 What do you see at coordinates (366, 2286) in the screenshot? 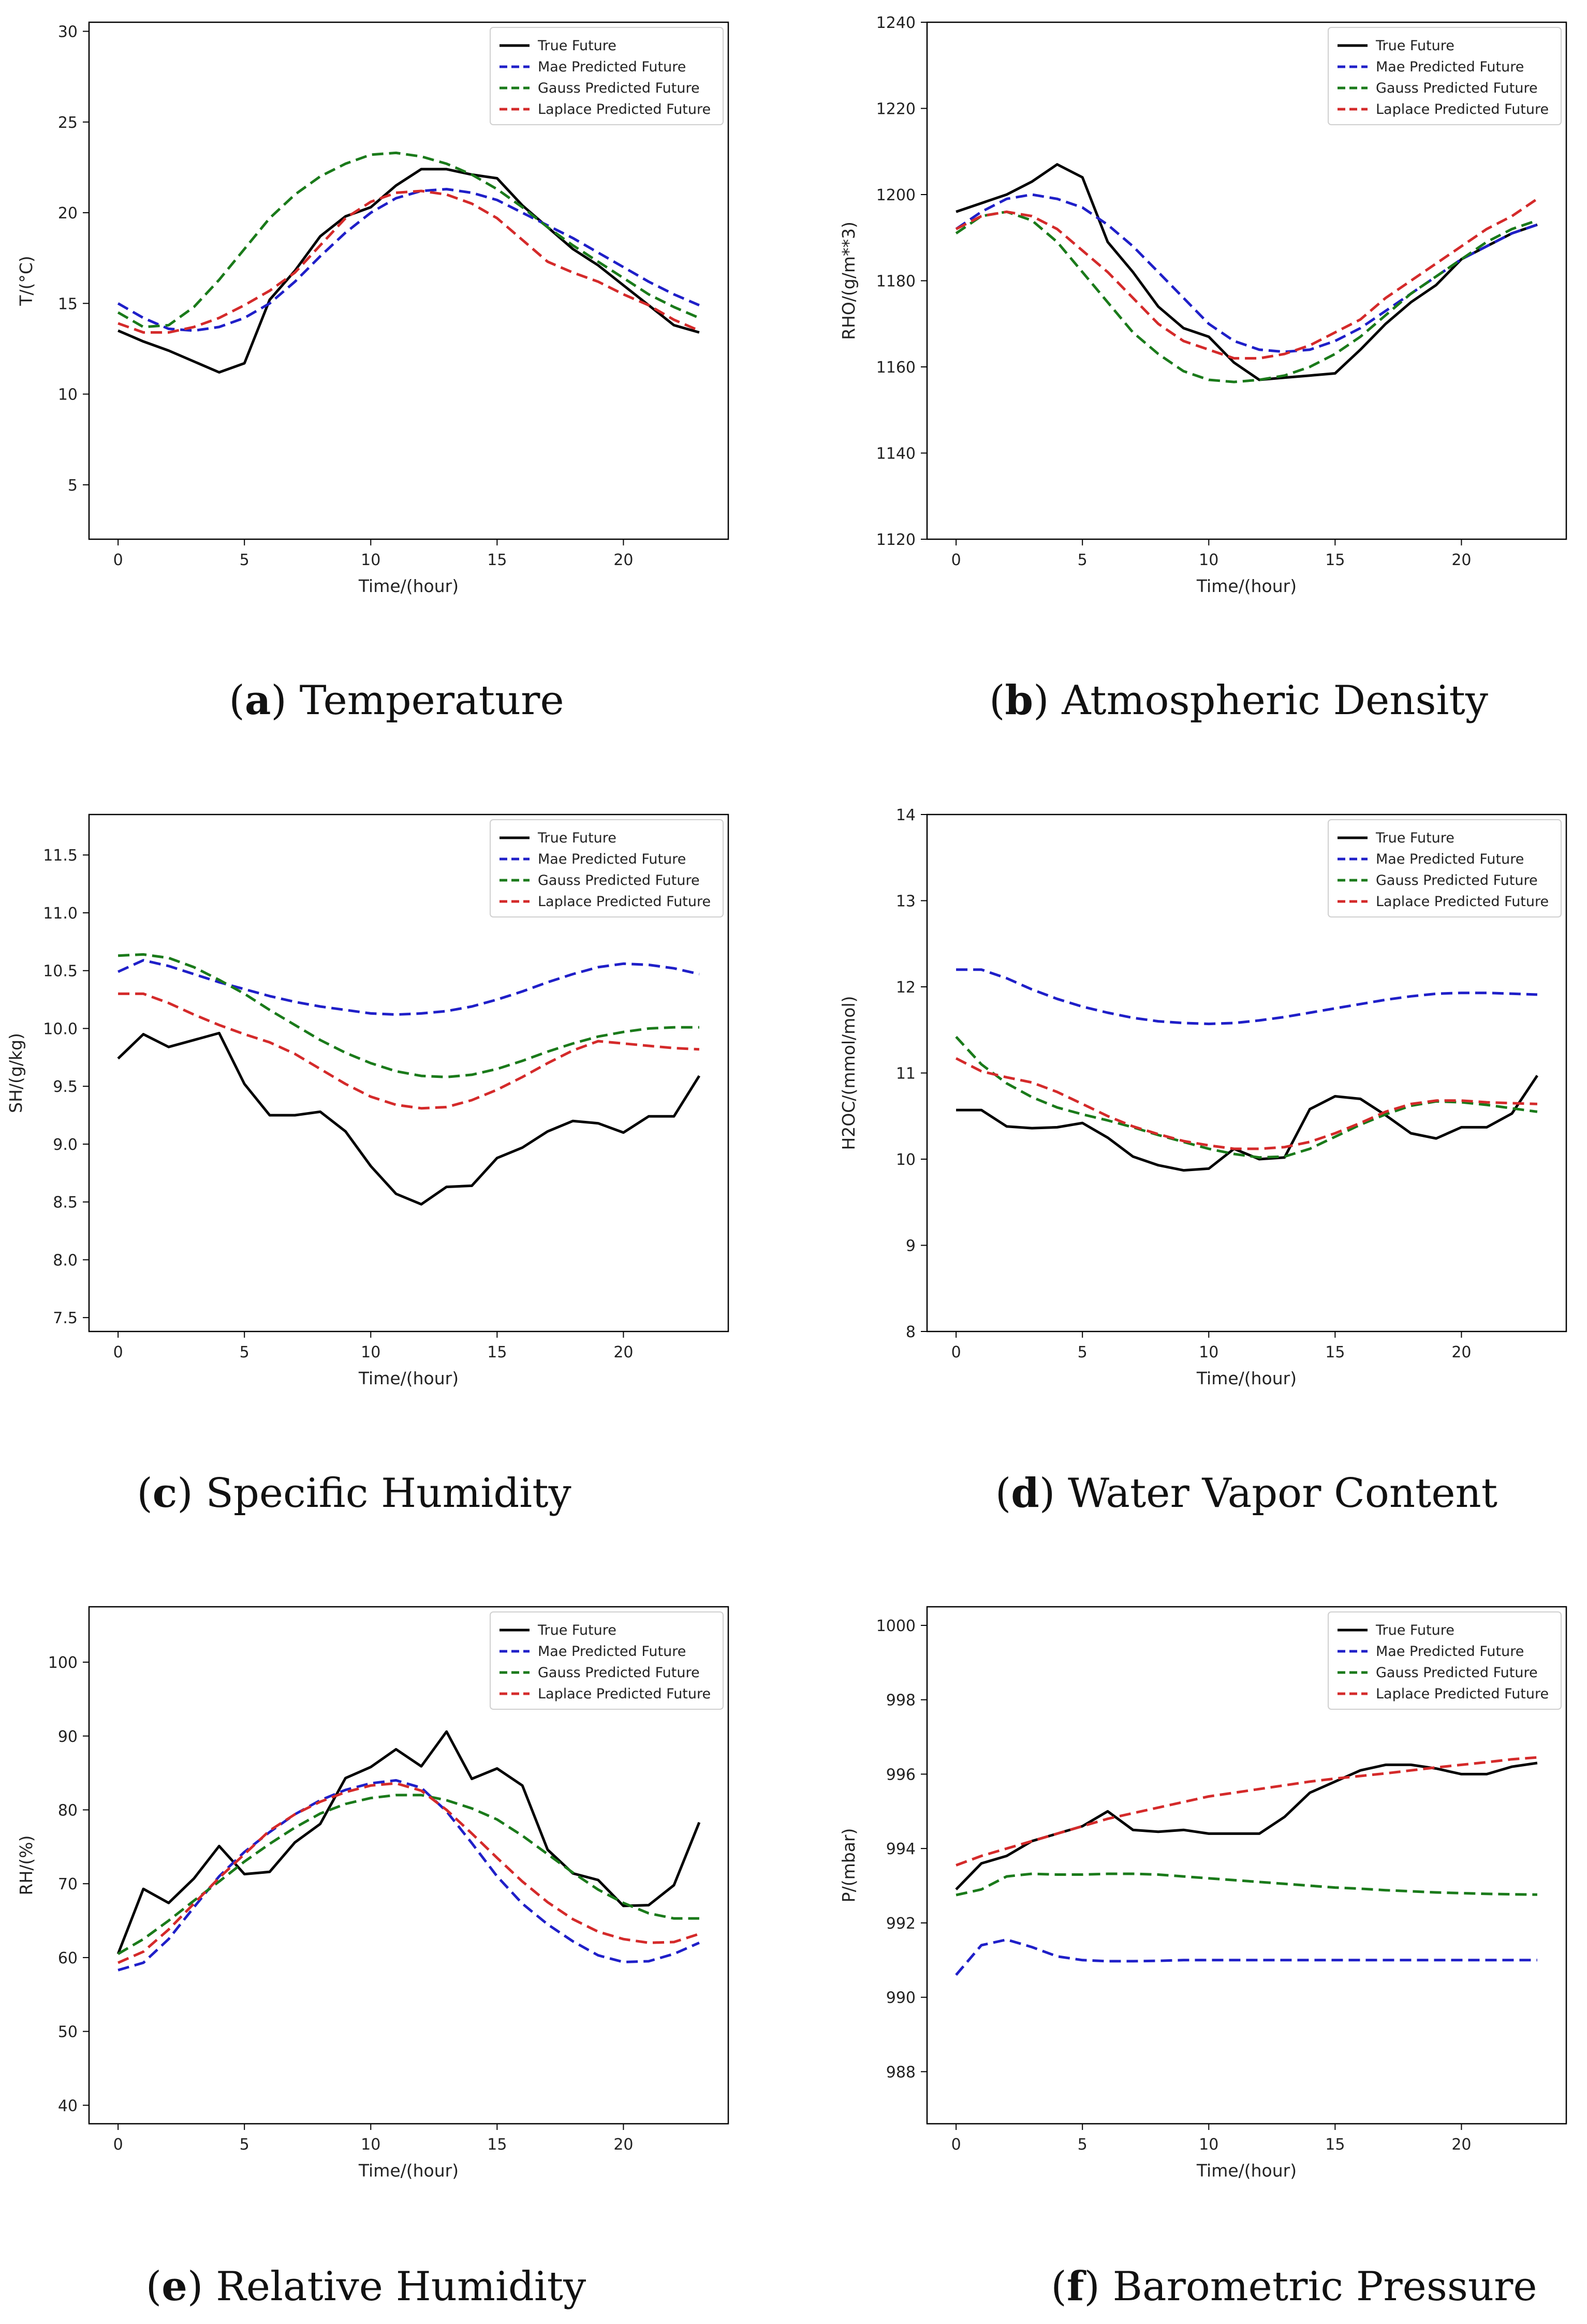
I see `panel-caption: (e) Relative Humidity` at bounding box center [366, 2286].